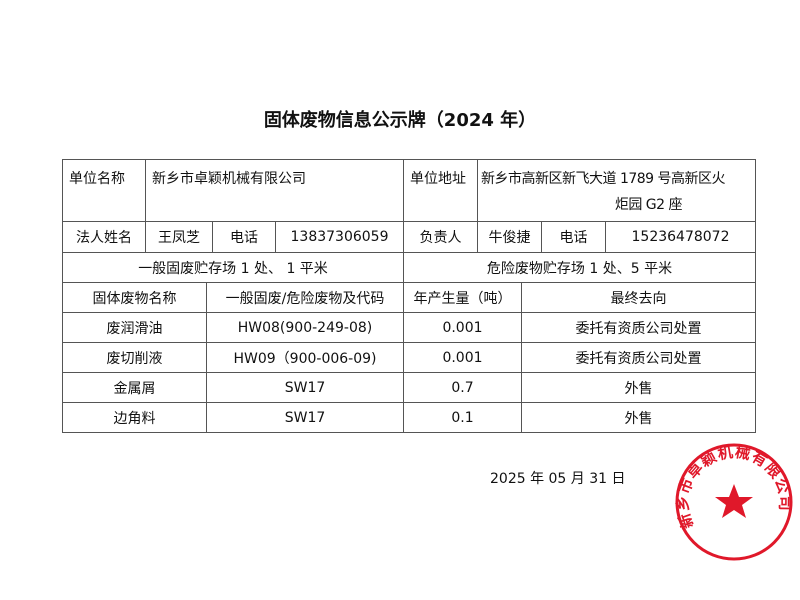 The width and height of the screenshot is (800, 600). Describe the element at coordinates (305, 357) in the screenshot. I see `table-cell-code: HW09（900-006-09)` at that location.